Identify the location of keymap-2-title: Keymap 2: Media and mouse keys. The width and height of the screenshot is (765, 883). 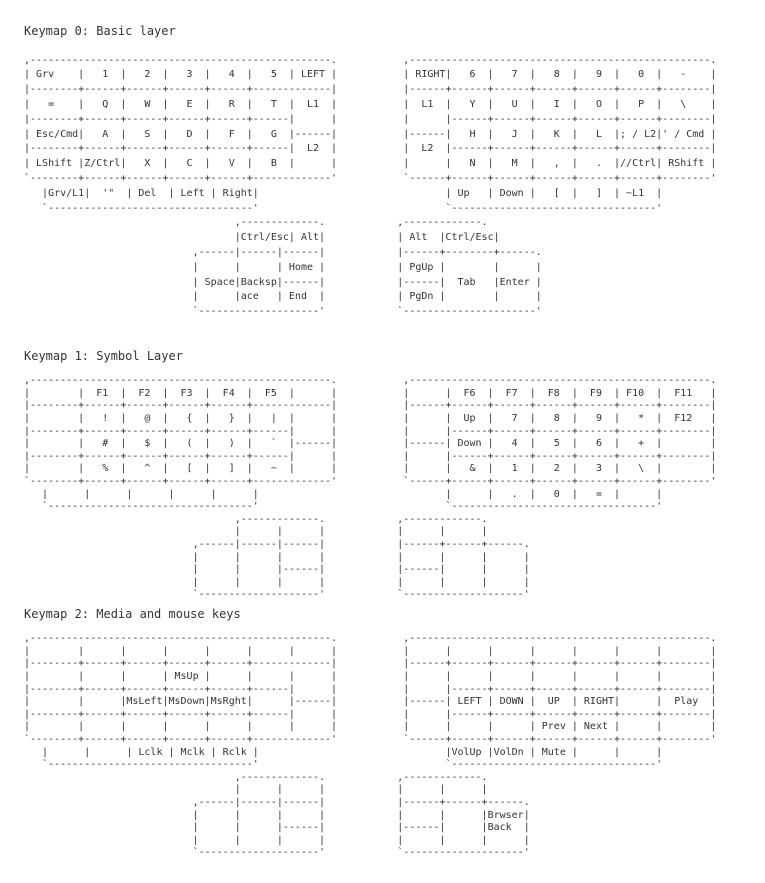
(132, 614).